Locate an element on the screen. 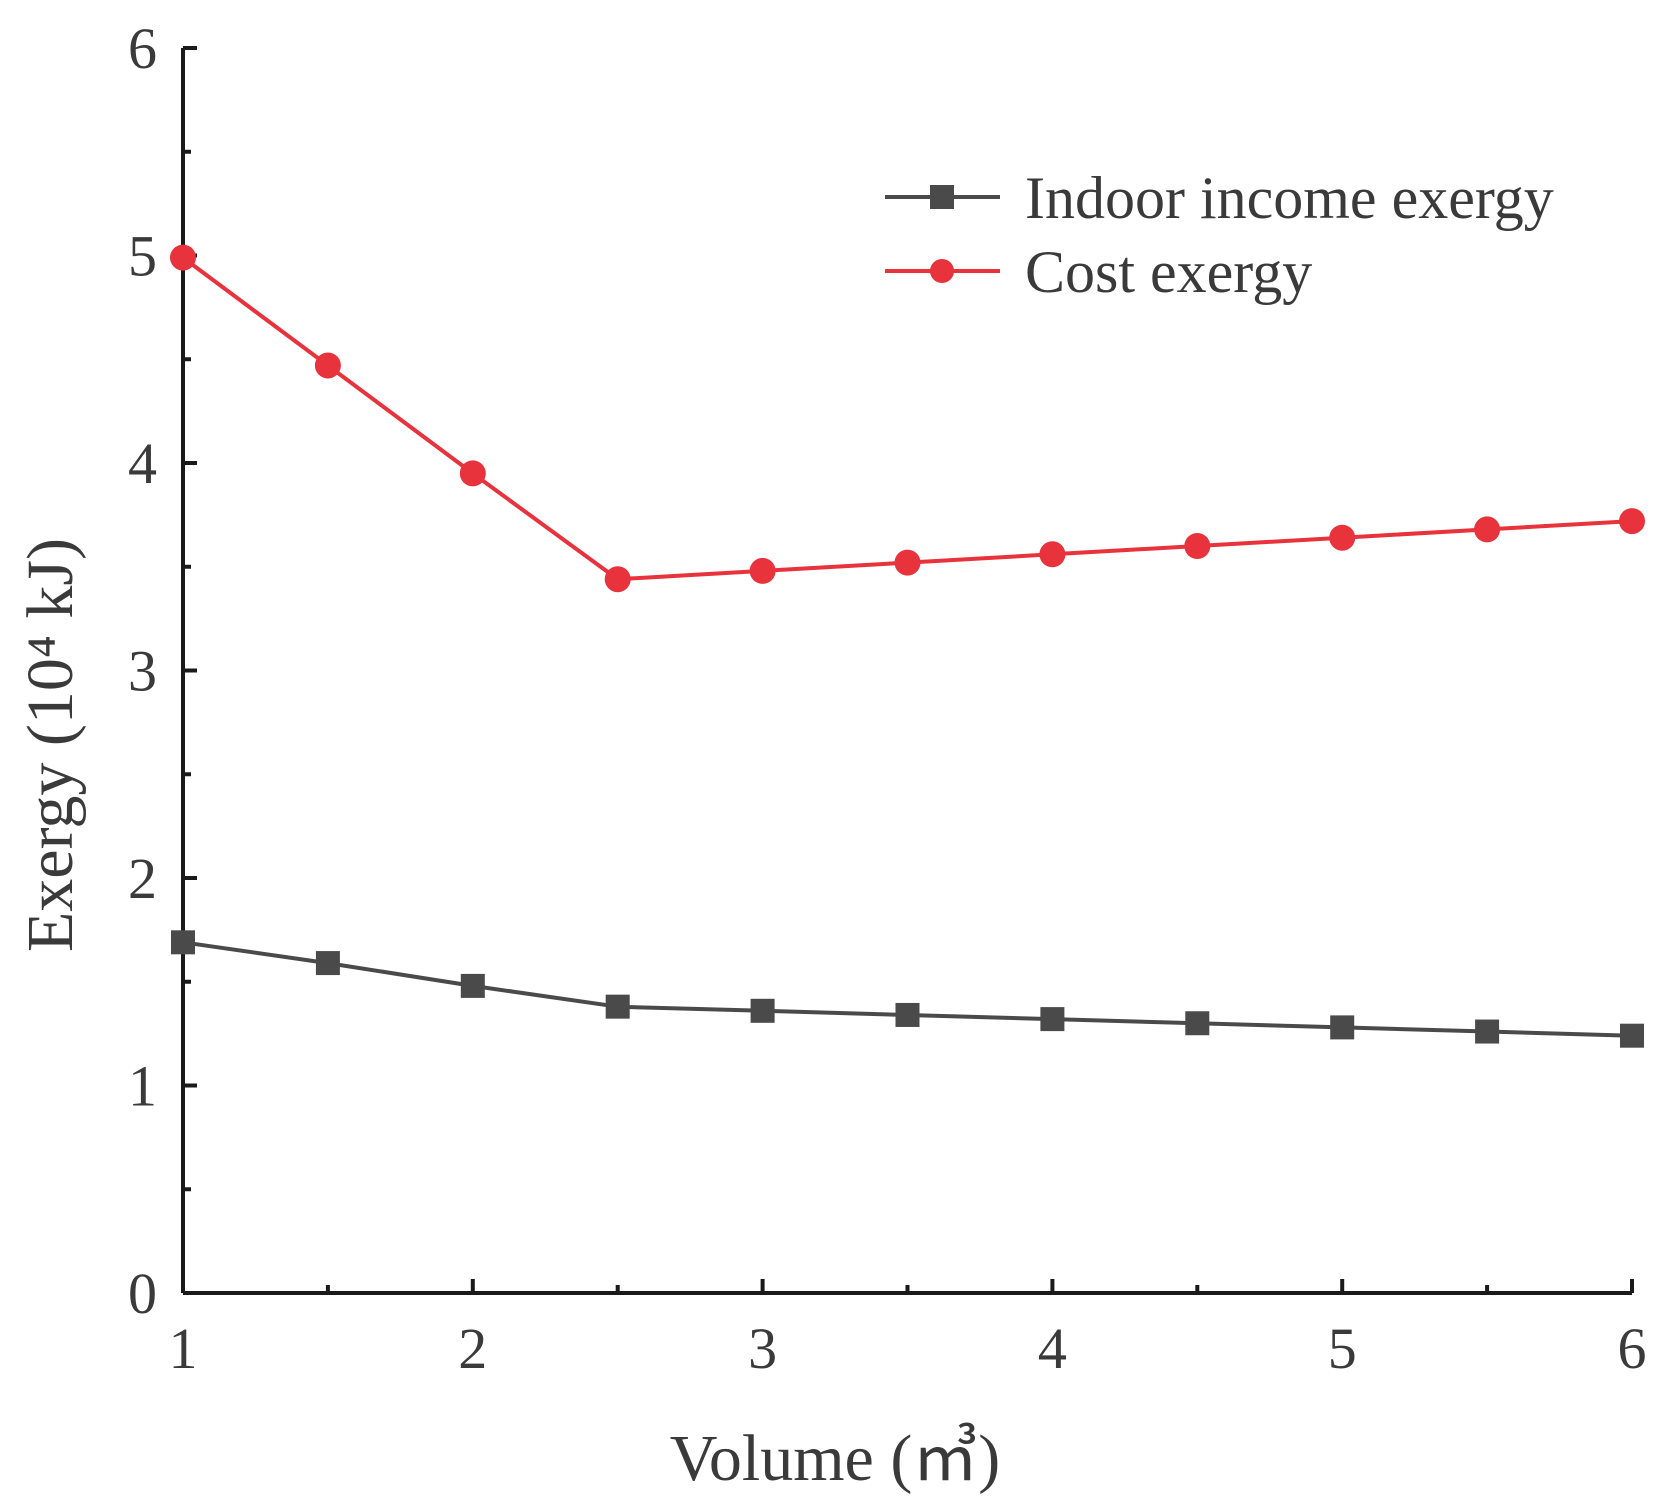 The image size is (1672, 1509). x-axis-title-text: Volume is located at coordinates (772, 1458).